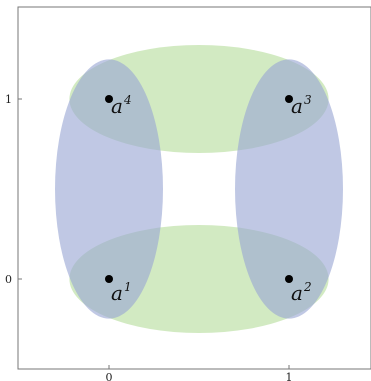 The height and width of the screenshot is (381, 371). Describe the element at coordinates (109, 279) in the screenshot. I see `point-a1` at that location.